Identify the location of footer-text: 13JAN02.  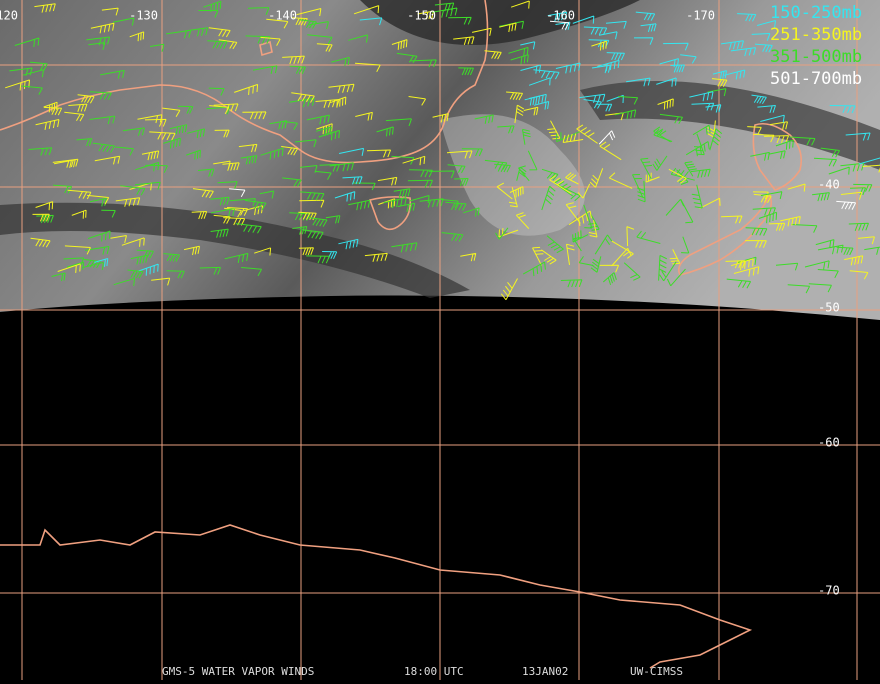
(545, 671).